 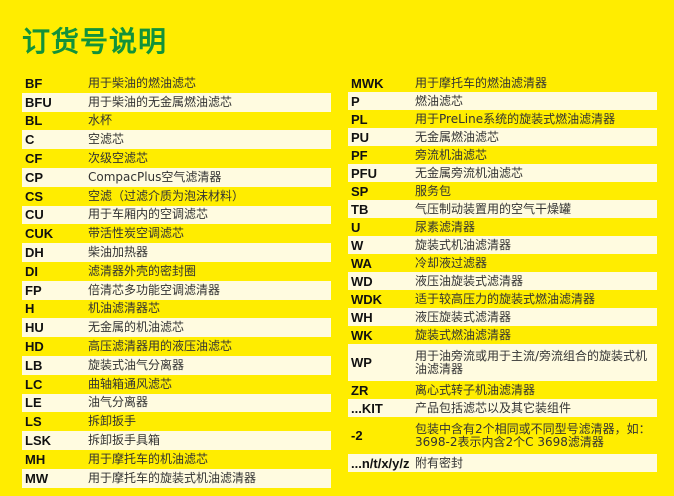 I want to click on table-row: WP 用于油旁流或用于主流/旁流组合的旋装式机油滤清器, so click(x=502, y=362).